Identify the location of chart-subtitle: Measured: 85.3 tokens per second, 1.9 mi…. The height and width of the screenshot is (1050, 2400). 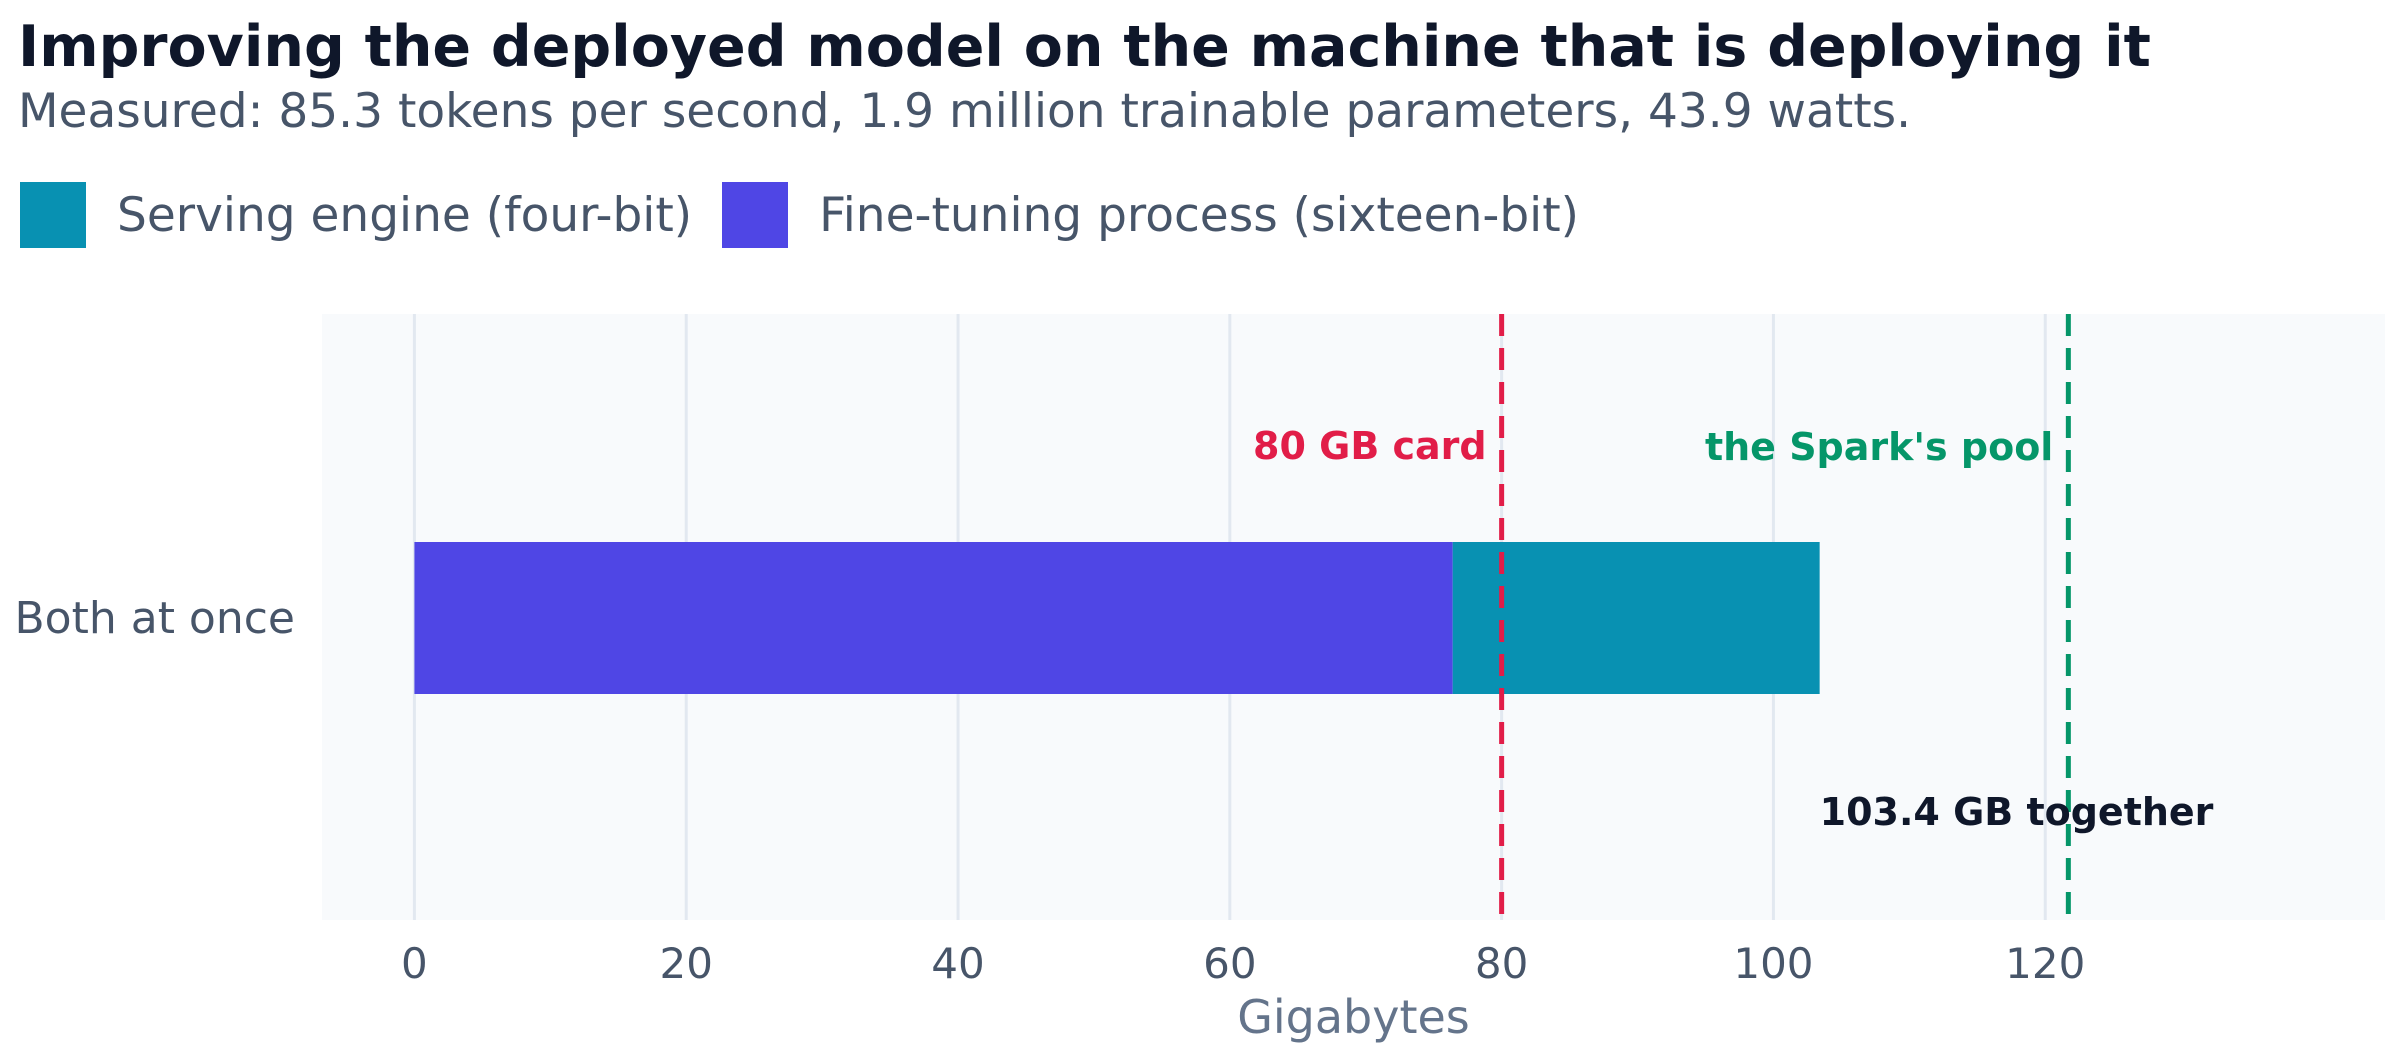
(965, 111).